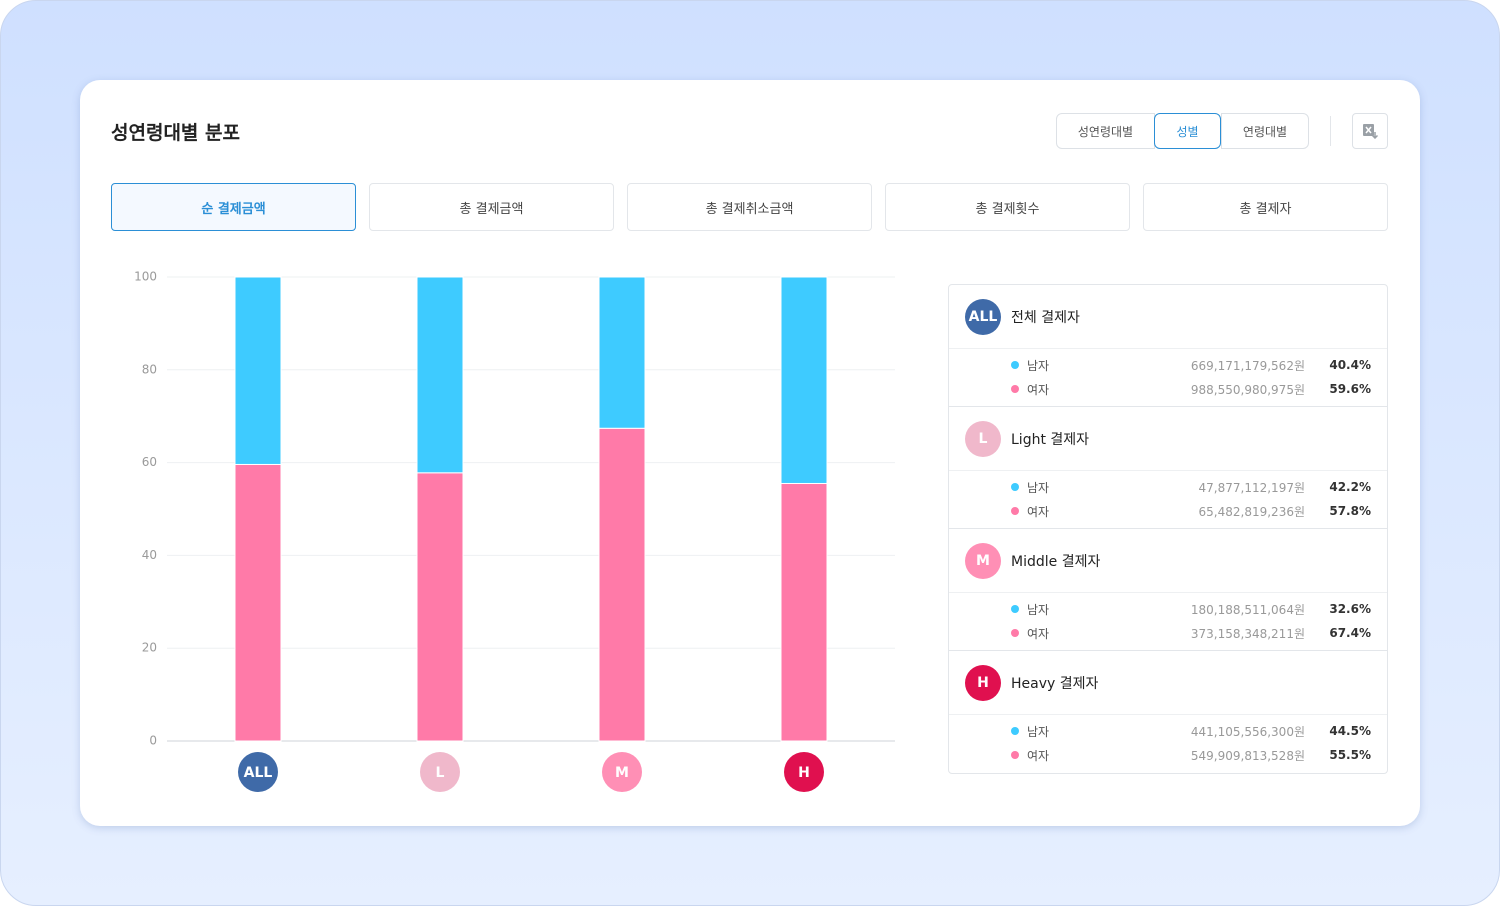 This screenshot has width=1500, height=906. Describe the element at coordinates (1350, 609) in the screenshot. I see `percent: 32.6%` at that location.